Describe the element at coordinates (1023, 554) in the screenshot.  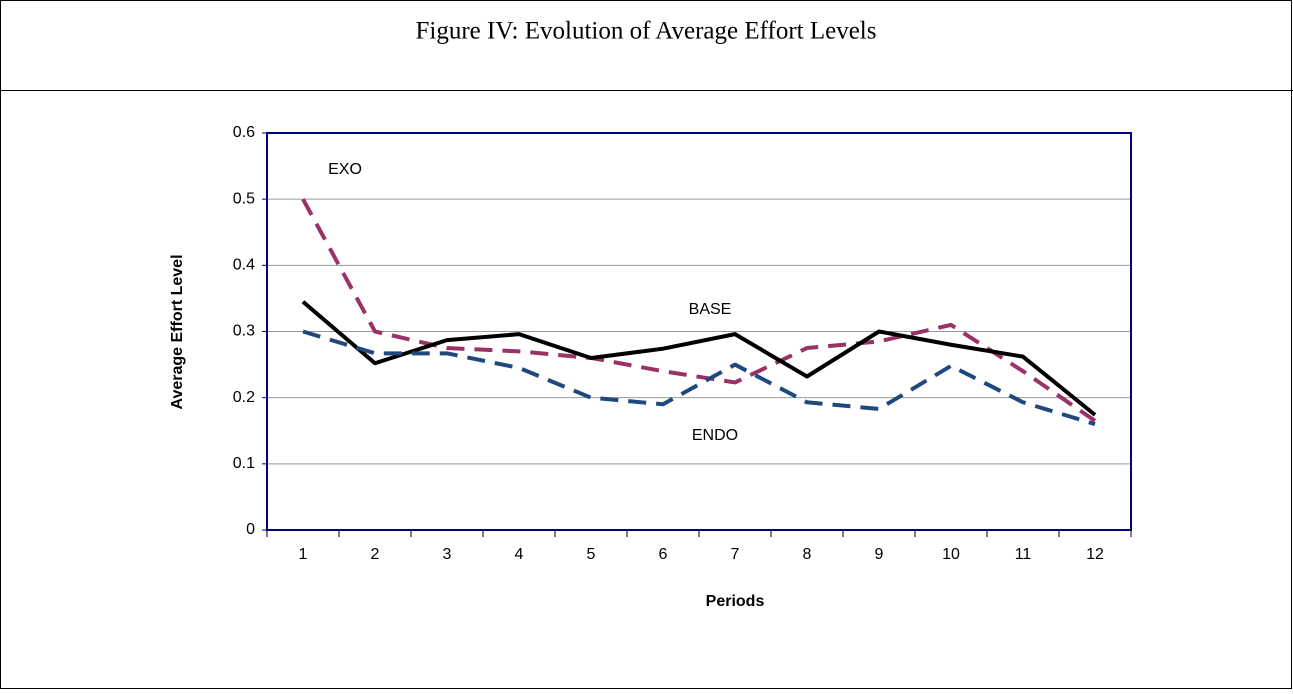
I see `x-tick-label: 11` at that location.